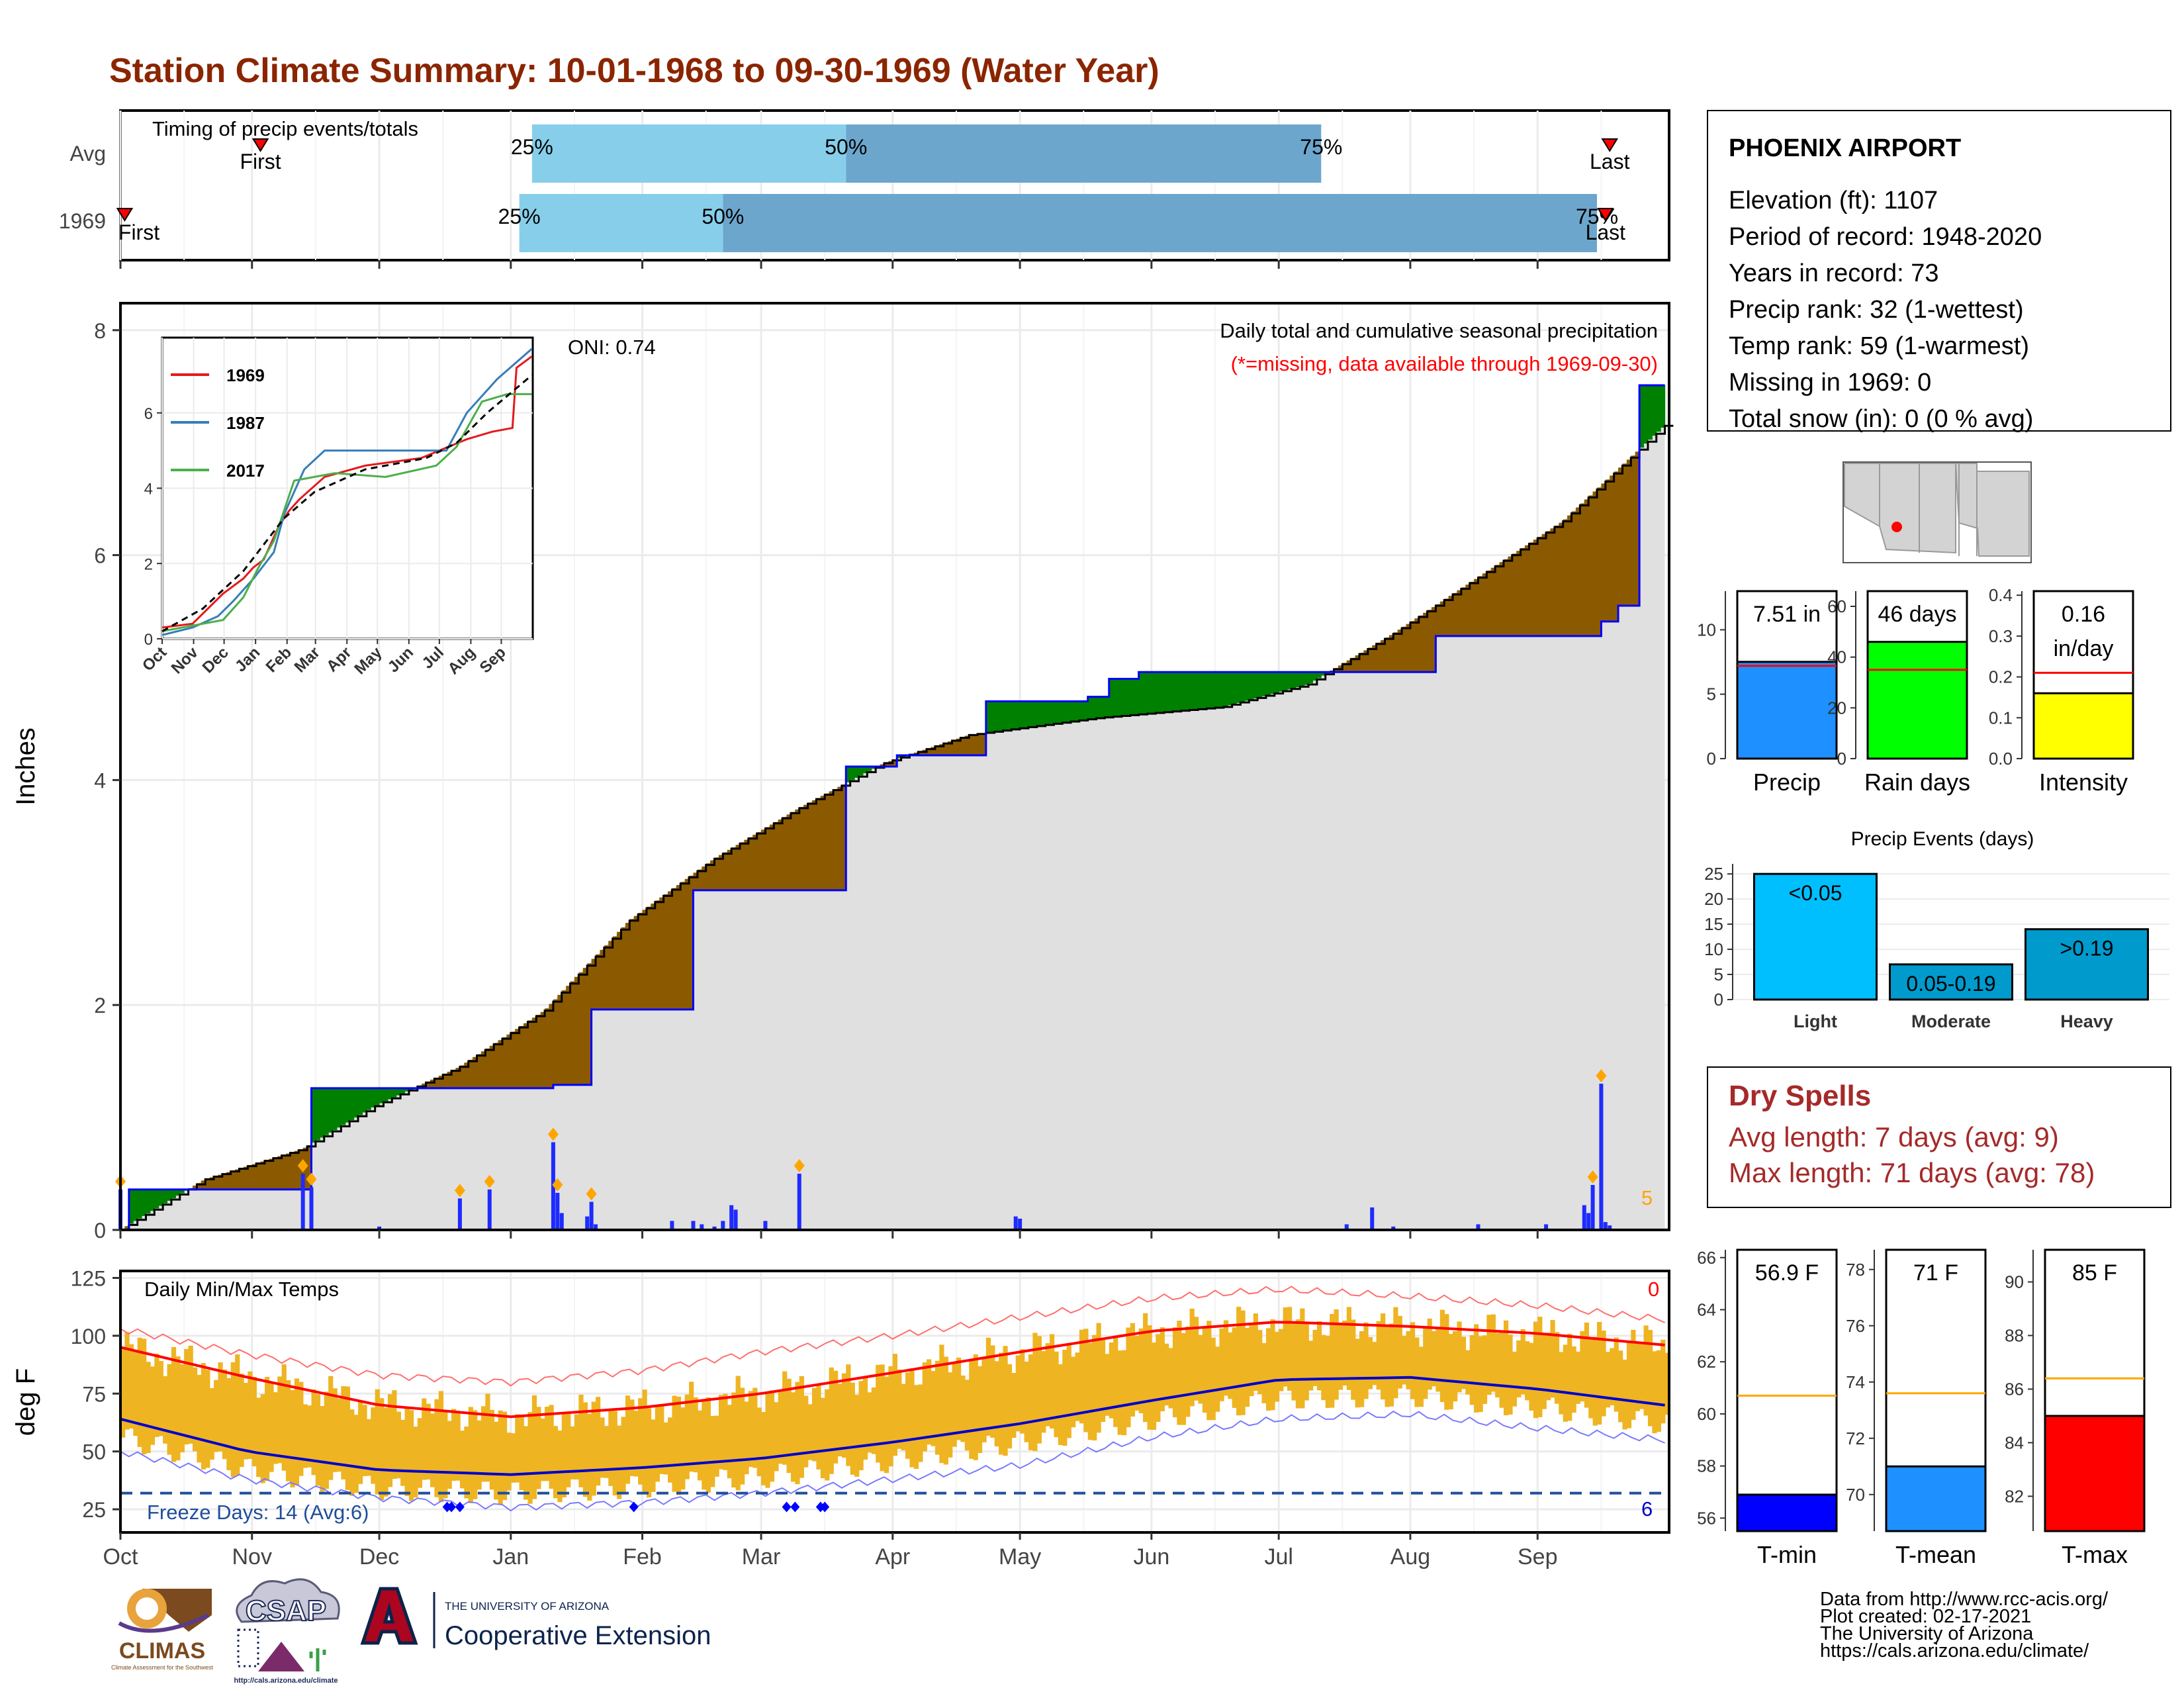 The image size is (2184, 1688). What do you see at coordinates (2083, 614) in the screenshot?
I see `summary-bar-2-value-label: 0.16` at bounding box center [2083, 614].